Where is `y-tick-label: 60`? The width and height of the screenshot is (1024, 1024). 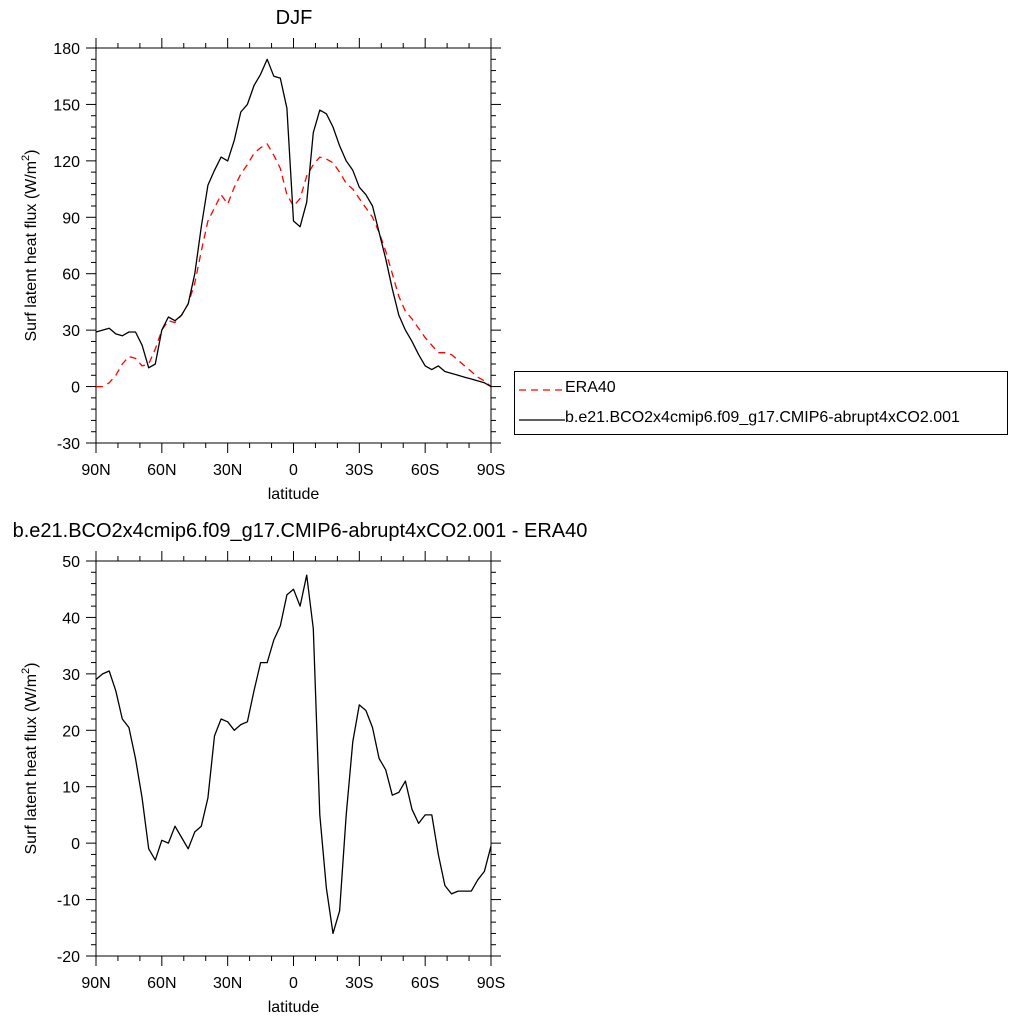 y-tick-label: 60 is located at coordinates (71, 275).